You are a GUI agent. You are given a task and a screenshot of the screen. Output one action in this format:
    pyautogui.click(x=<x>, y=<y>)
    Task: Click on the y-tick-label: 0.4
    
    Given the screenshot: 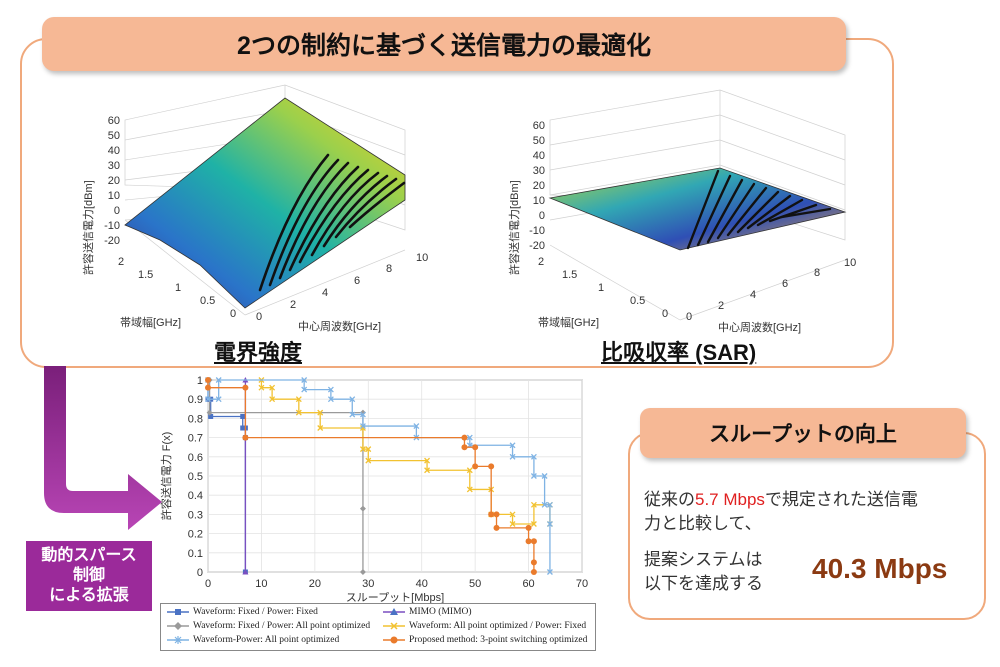 What is the action you would take?
    pyautogui.click(x=195, y=496)
    